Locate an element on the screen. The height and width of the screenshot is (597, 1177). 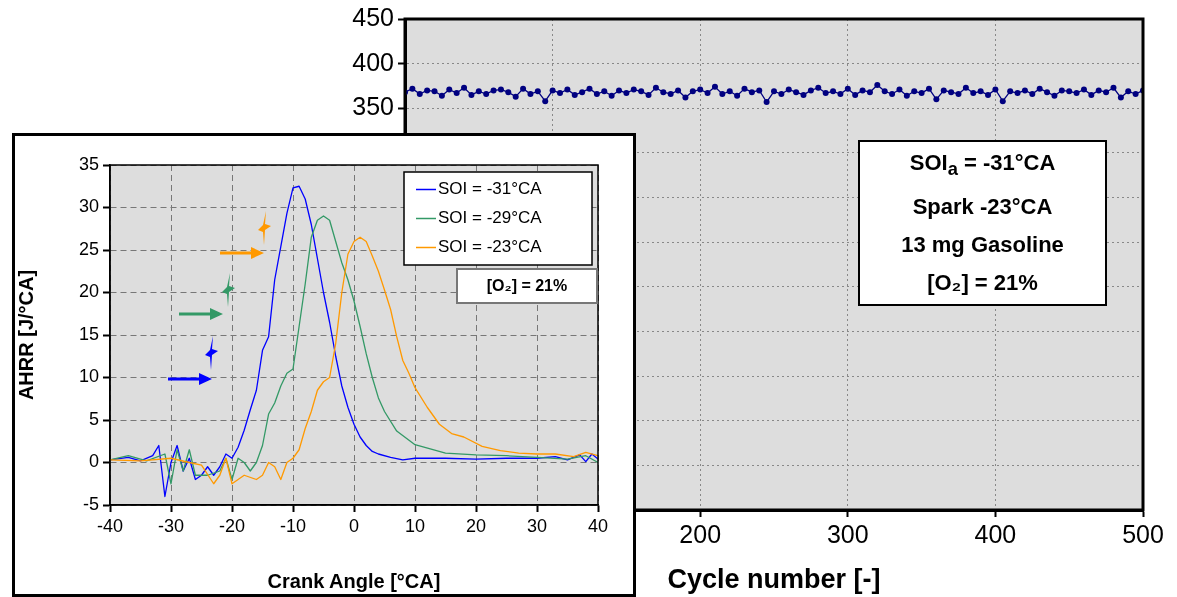
x-tick-label: -30 is located at coordinates (171, 525).